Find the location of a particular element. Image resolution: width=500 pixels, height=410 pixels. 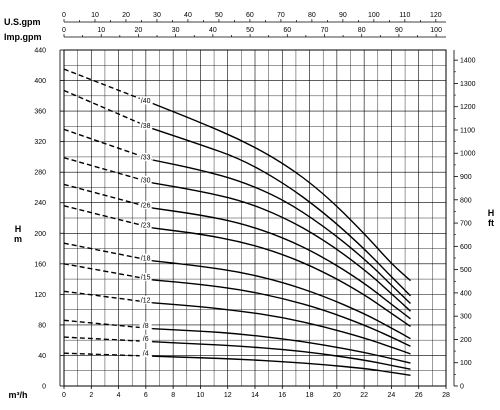

right-axis-title: H is located at coordinates (491, 213).